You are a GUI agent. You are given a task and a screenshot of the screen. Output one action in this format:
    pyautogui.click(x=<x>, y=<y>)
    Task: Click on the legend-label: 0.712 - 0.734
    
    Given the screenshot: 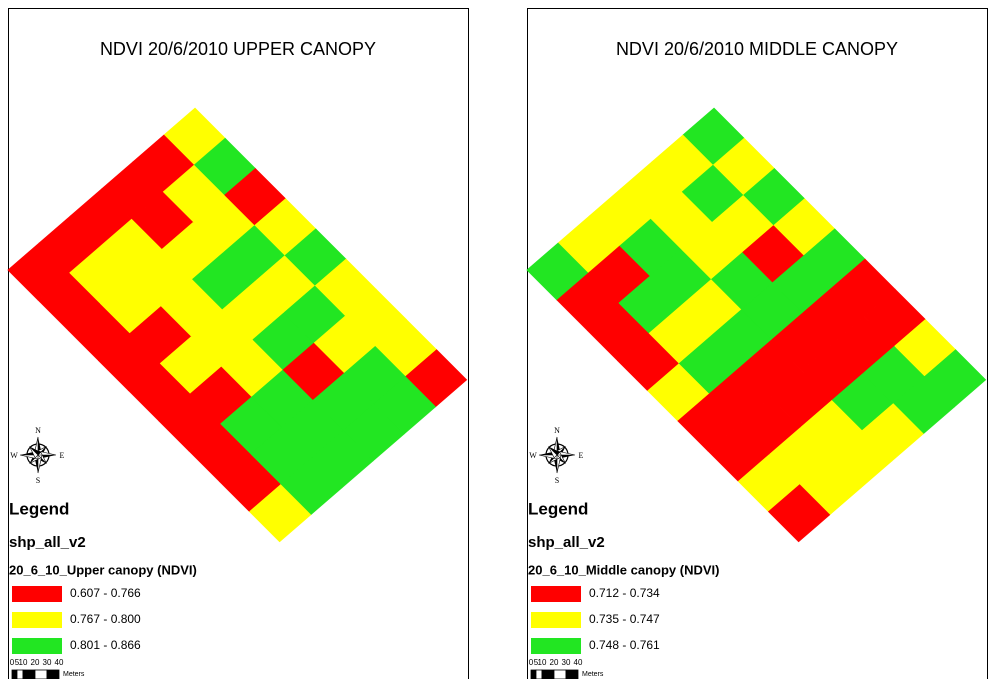 What is the action you would take?
    pyautogui.click(x=624, y=593)
    